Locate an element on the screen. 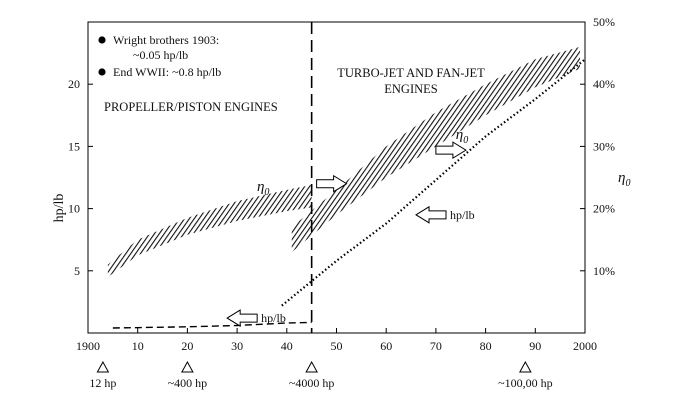 The height and width of the screenshot is (401, 687). legend-note-1-line2: ~0.05 hp/lb is located at coordinates (160, 55).